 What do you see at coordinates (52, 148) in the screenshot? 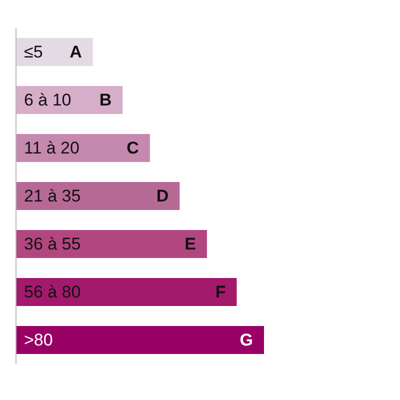
I see `y-tick-label: 11 à 20` at bounding box center [52, 148].